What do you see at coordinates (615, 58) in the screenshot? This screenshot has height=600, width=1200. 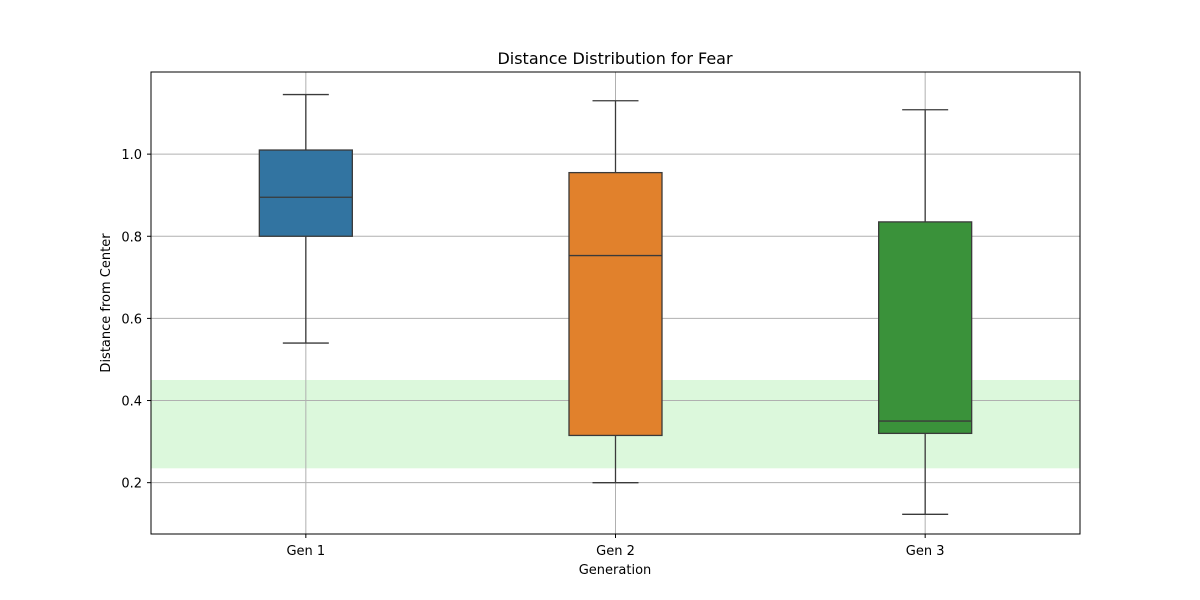 I see `chart-title: Distance Distribution for Fear` at bounding box center [615, 58].